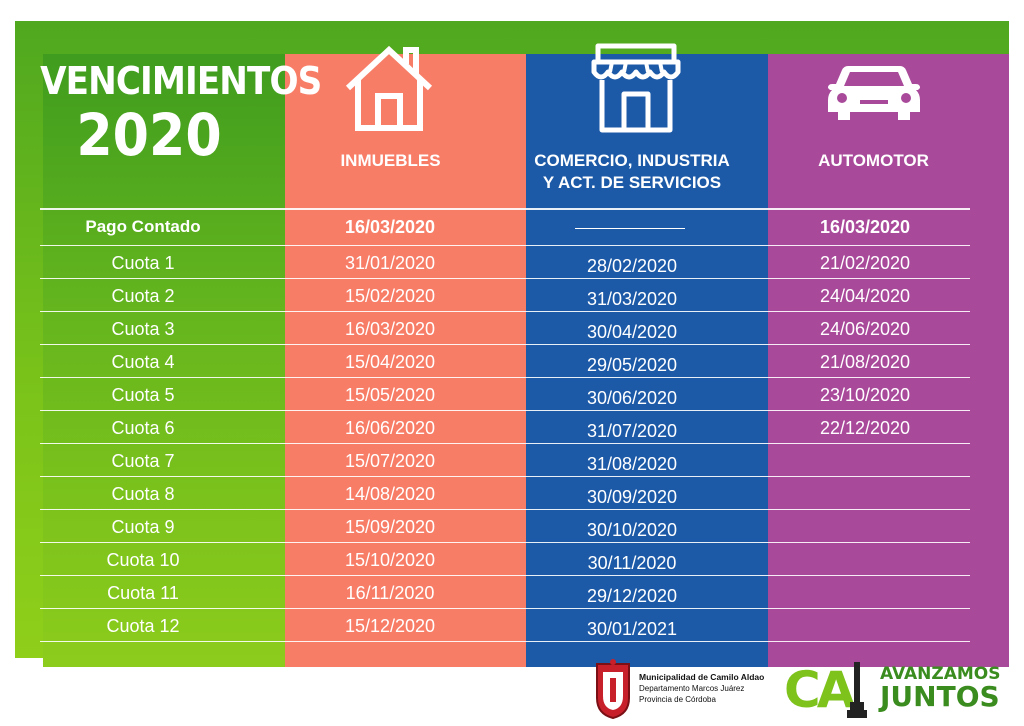  Describe the element at coordinates (143, 296) in the screenshot. I see `row-label: Cuota 2` at that location.